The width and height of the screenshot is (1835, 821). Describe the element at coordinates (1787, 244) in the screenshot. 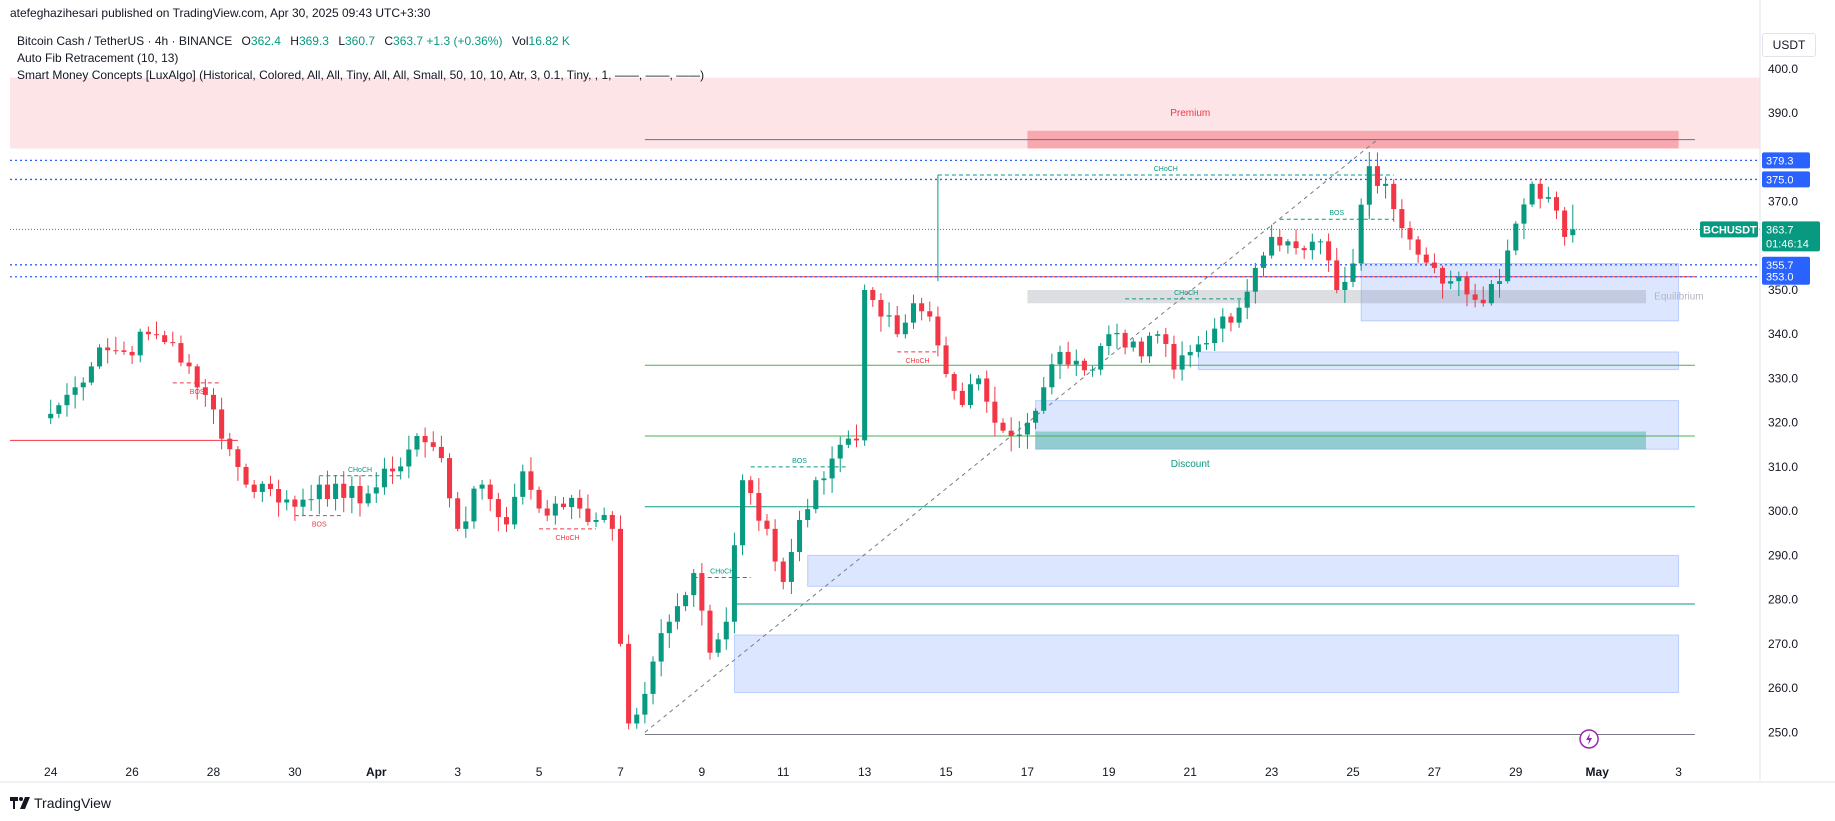

I see `countdown-label: 01:46:14` at that location.